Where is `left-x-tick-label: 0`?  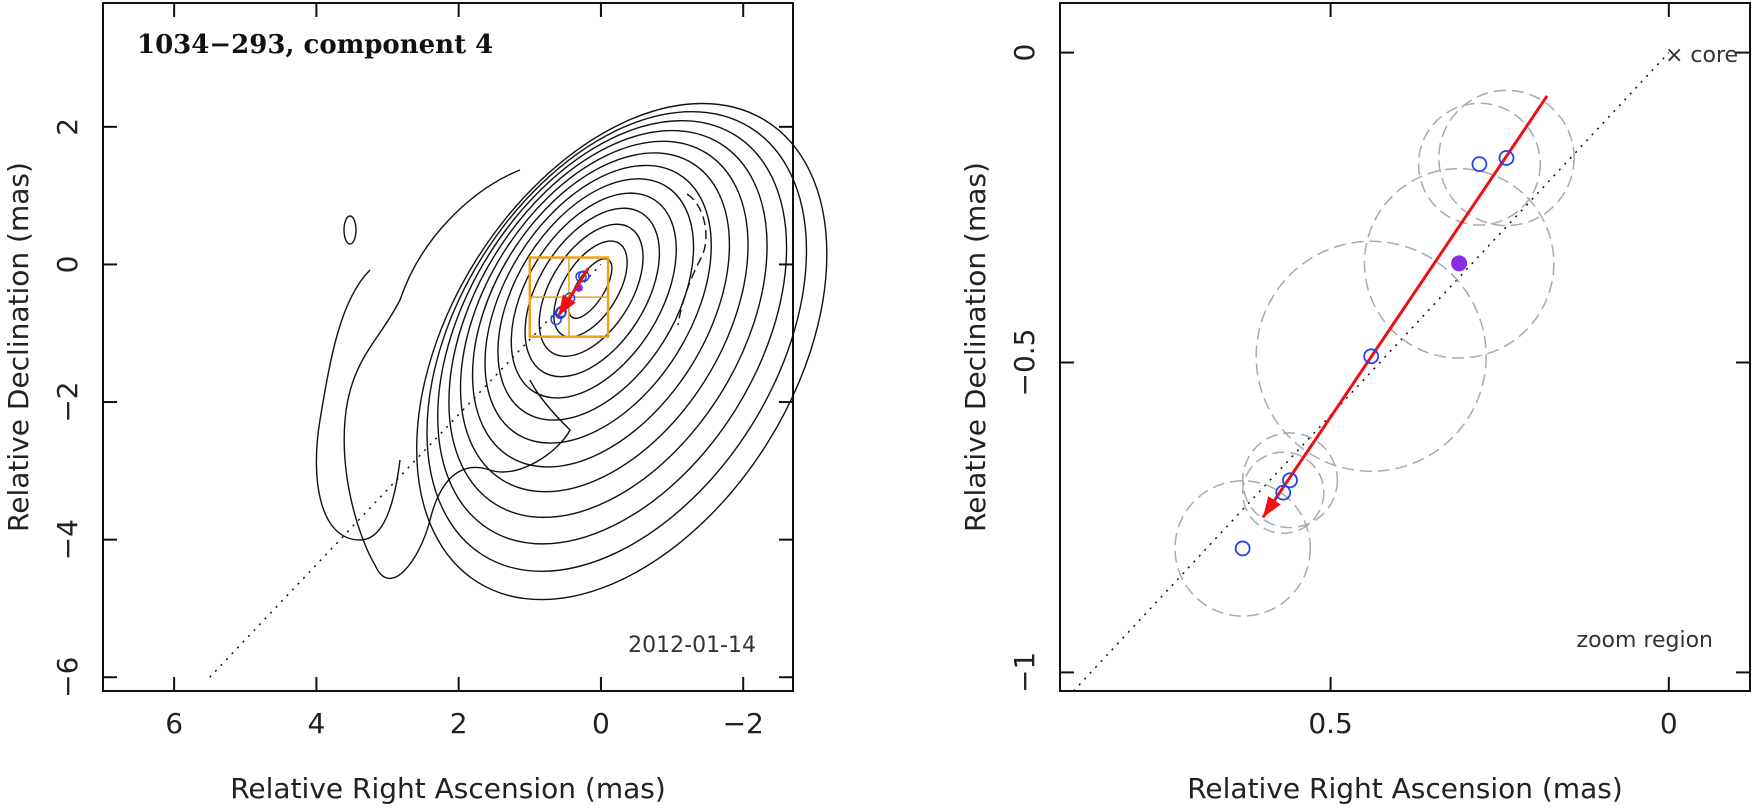
left-x-tick-label: 0 is located at coordinates (601, 723).